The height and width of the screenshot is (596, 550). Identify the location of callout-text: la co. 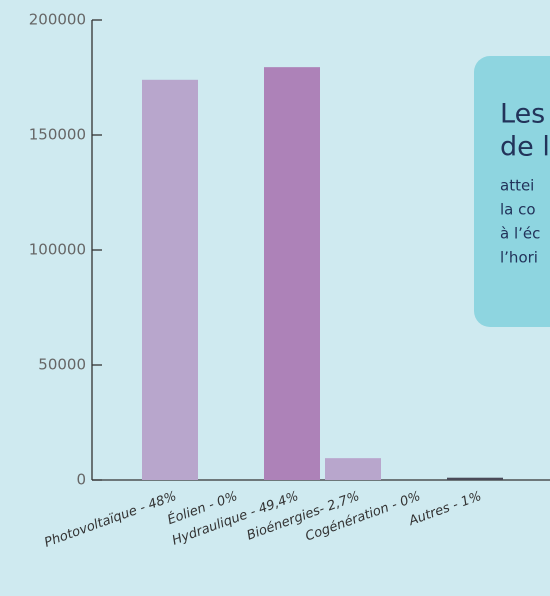
(518, 210).